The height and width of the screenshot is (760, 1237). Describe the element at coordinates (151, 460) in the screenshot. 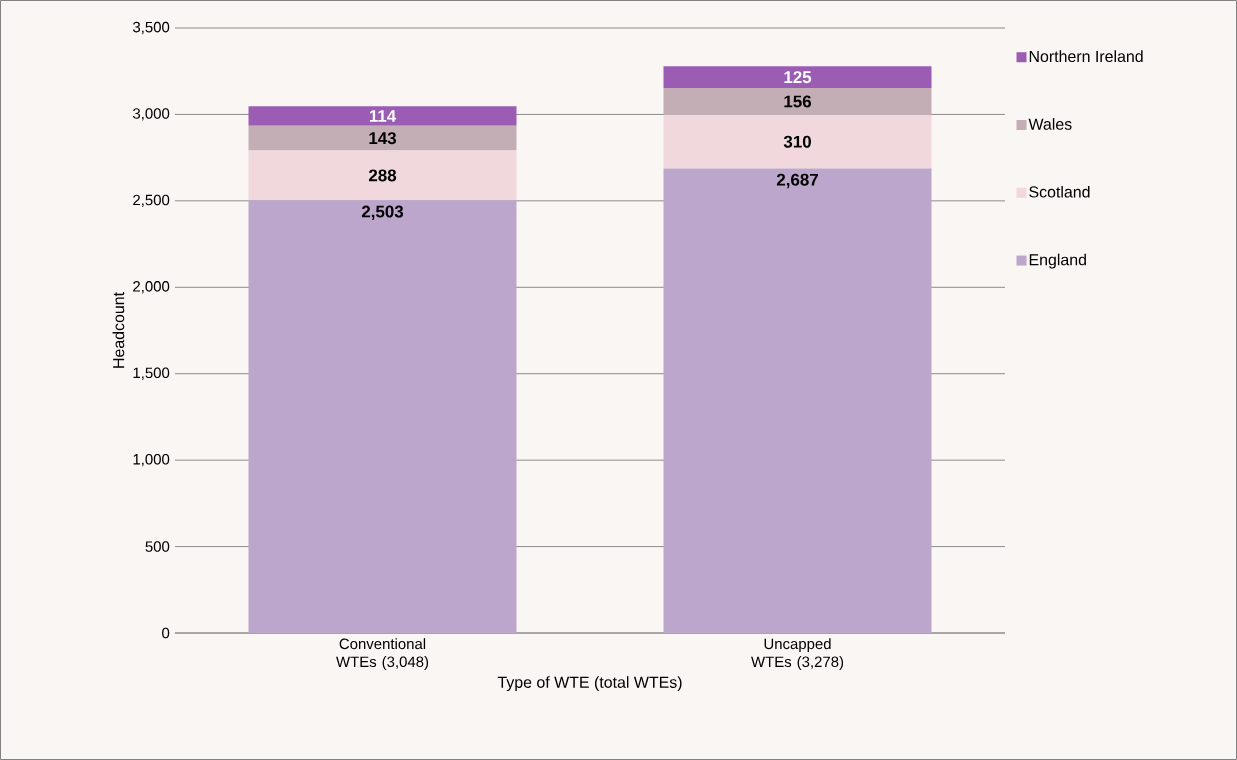

I see `y-tick-label: 1,000` at that location.